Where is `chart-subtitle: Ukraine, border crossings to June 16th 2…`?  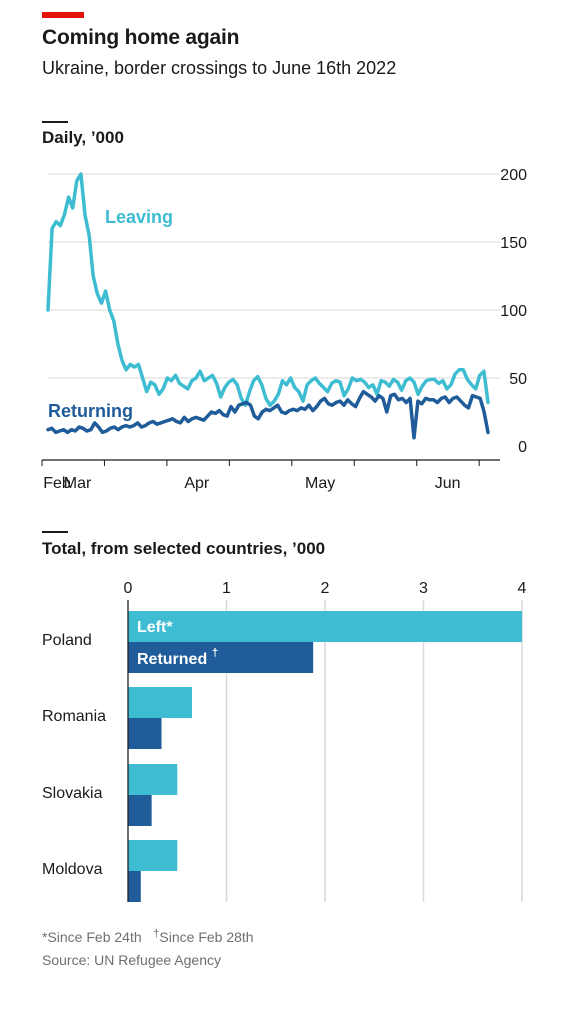 chart-subtitle: Ukraine, border crossings to June 16th 2… is located at coordinates (219, 68).